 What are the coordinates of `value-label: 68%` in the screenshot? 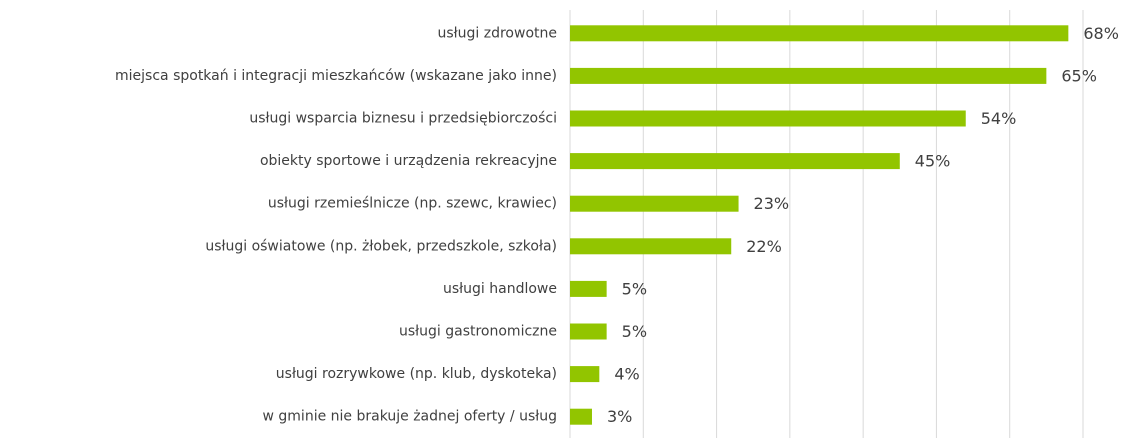 It's located at (1101, 33).